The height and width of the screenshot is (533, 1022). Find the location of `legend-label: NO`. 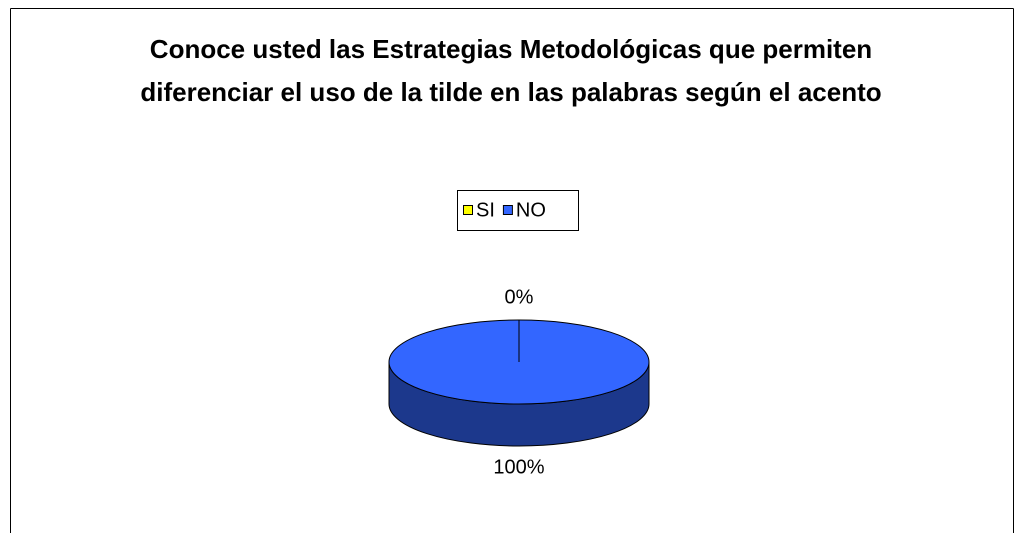

legend-label: NO is located at coordinates (531, 210).